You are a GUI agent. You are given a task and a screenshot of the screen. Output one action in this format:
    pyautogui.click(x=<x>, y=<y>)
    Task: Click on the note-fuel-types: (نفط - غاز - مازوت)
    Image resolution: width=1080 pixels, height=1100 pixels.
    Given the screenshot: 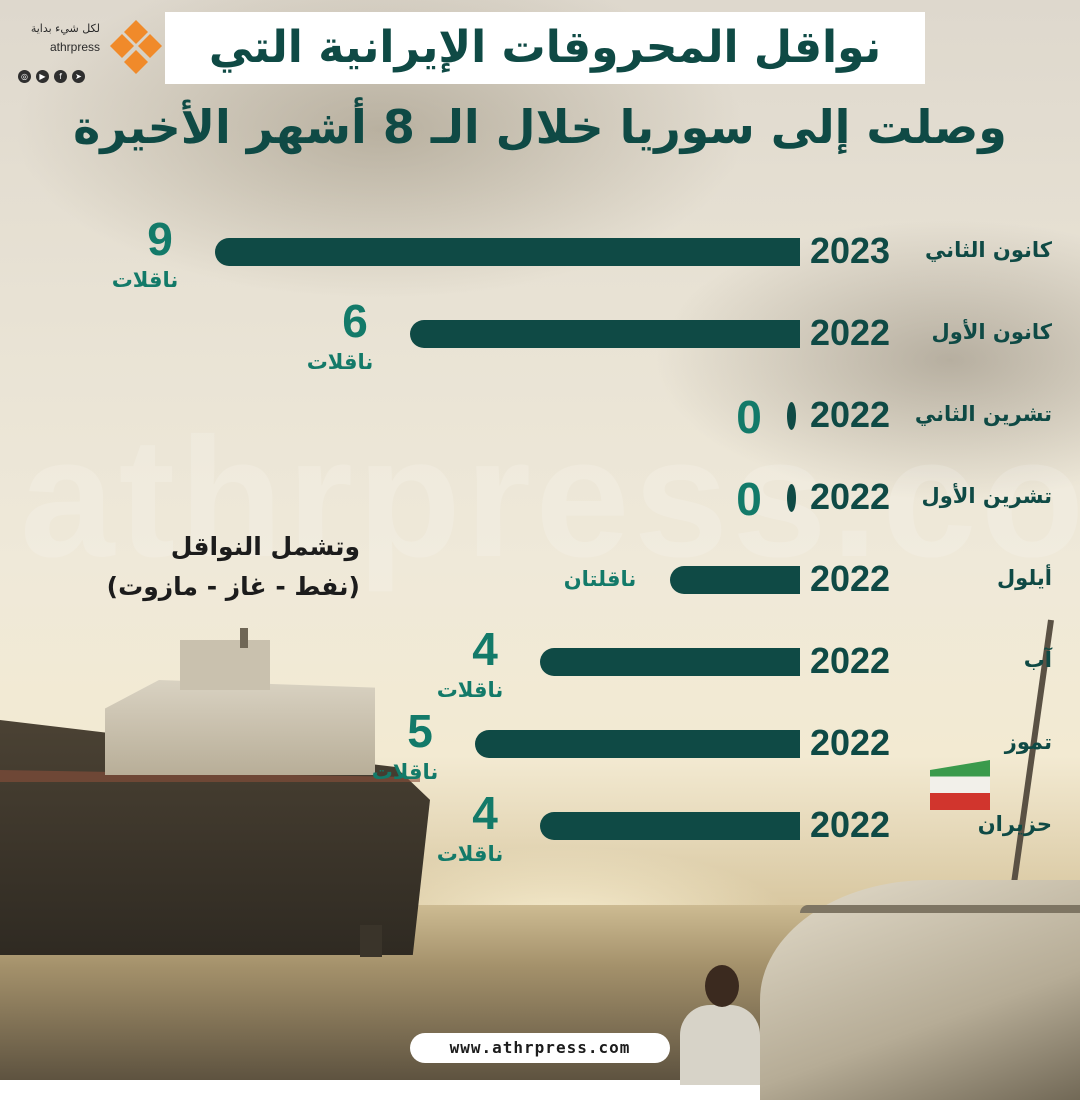 What is the action you would take?
    pyautogui.click(x=233, y=586)
    